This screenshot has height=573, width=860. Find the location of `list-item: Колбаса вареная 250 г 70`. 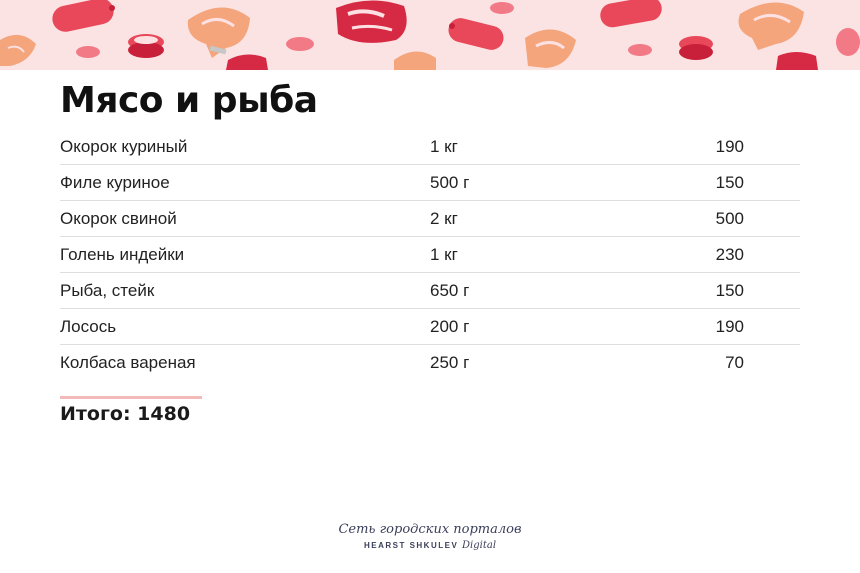

list-item: Колбаса вареная 250 г 70 is located at coordinates (430, 362).